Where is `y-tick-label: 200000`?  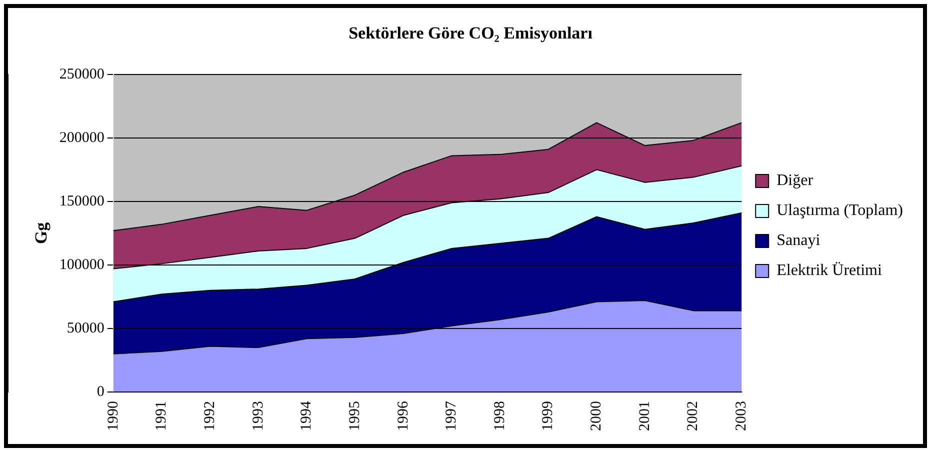 y-tick-label: 200000 is located at coordinates (81, 138).